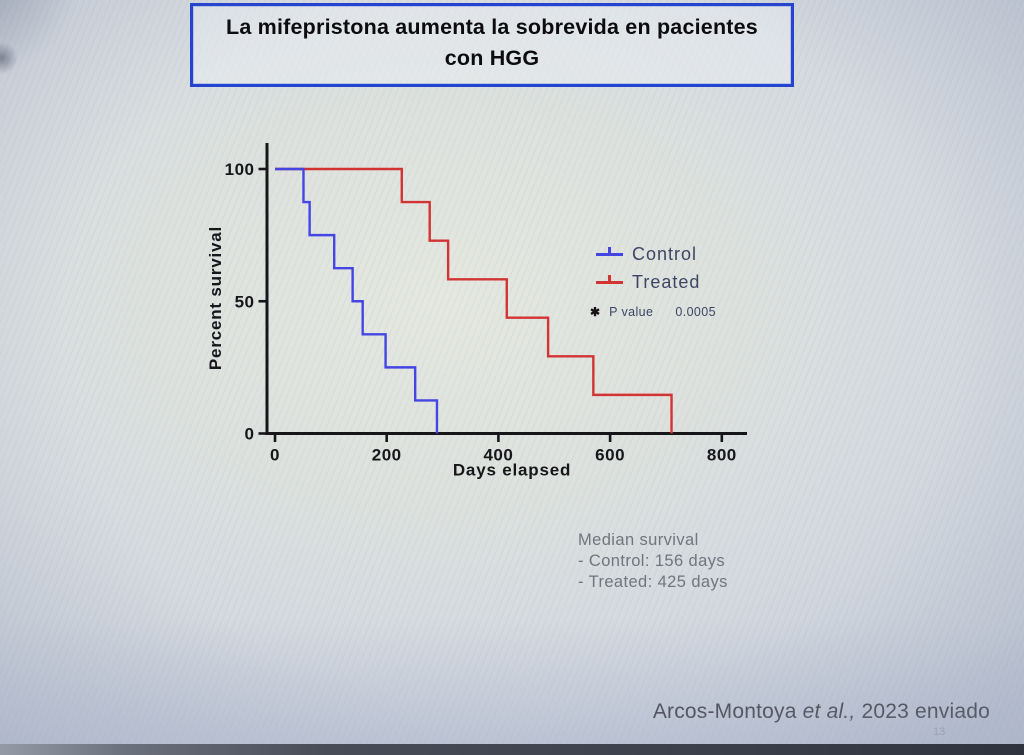 The image size is (1024, 755). I want to click on control-survival-curve, so click(357, 300).